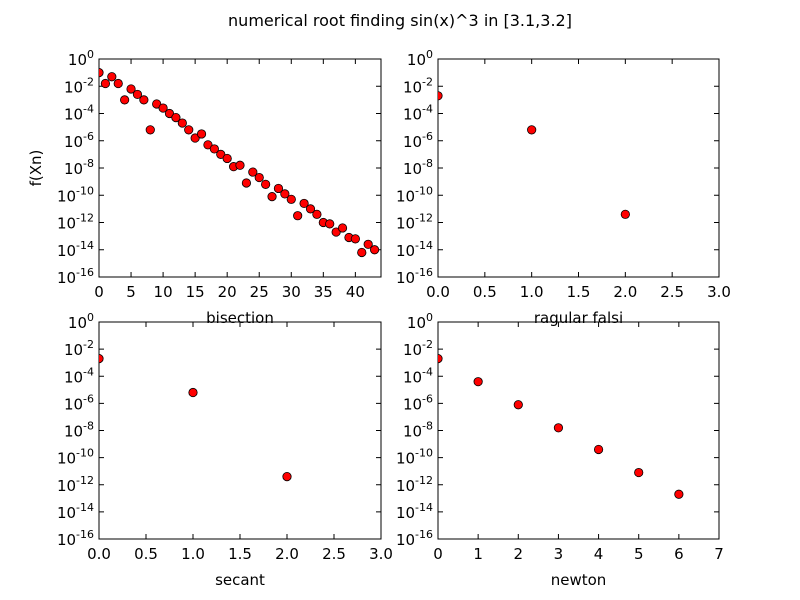 This screenshot has height=600, width=800. What do you see at coordinates (88, 81) in the screenshot?
I see `y-tick-exponent: -2` at bounding box center [88, 81].